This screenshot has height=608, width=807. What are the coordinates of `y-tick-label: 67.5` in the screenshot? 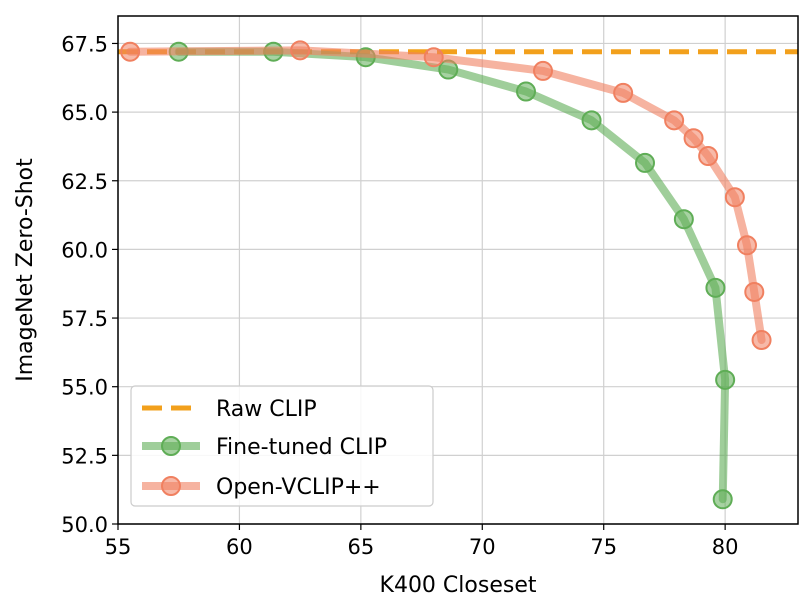 It's located at (84, 44).